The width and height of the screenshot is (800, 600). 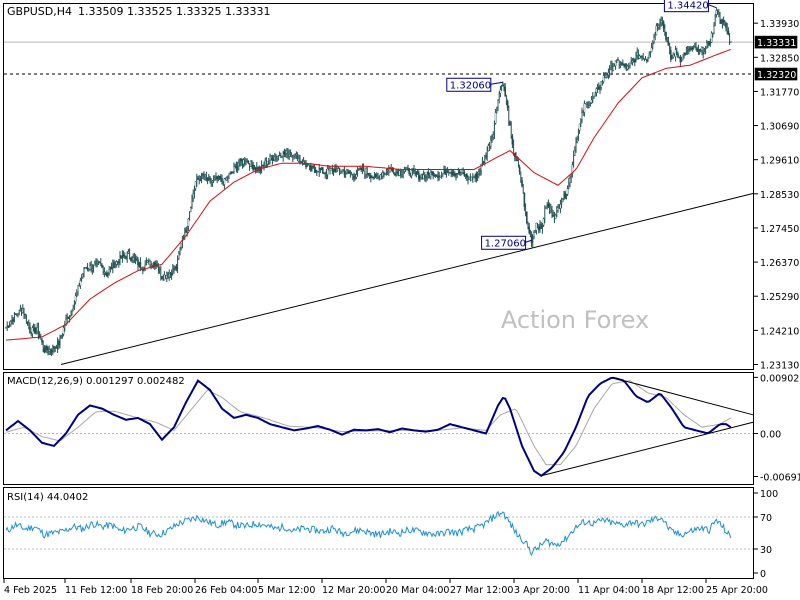 What do you see at coordinates (575, 320) in the screenshot?
I see `watermark: Action Forex` at bounding box center [575, 320].